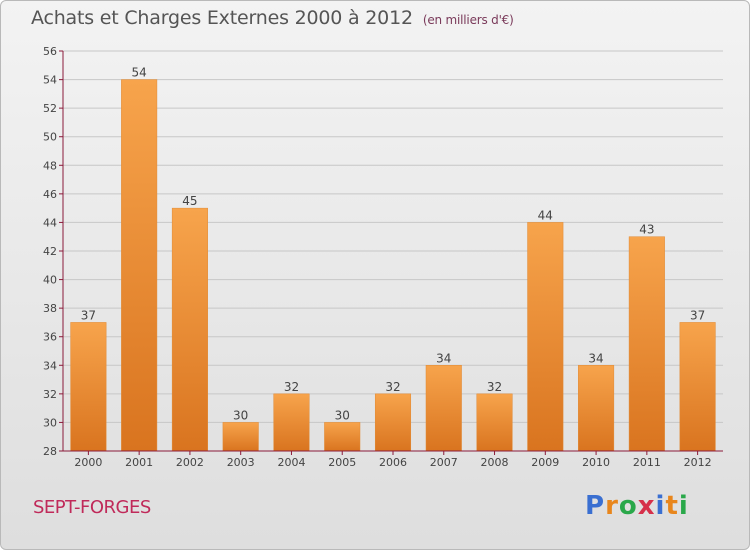  I want to click on bar-value-label: 43, so click(646, 230).